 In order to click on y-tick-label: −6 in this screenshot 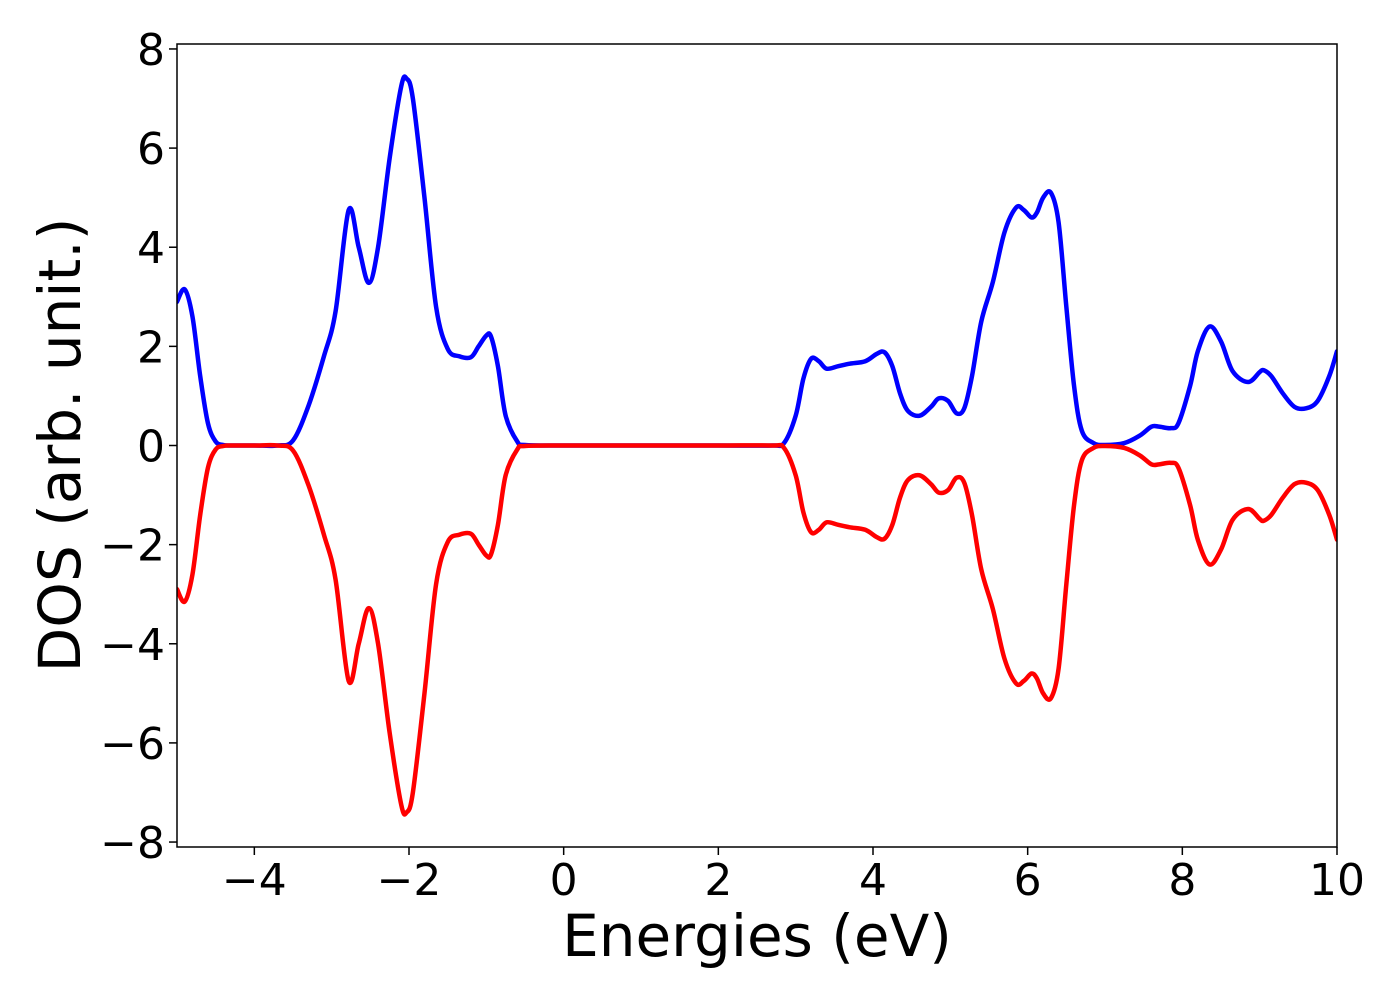, I will do `click(132, 744)`.